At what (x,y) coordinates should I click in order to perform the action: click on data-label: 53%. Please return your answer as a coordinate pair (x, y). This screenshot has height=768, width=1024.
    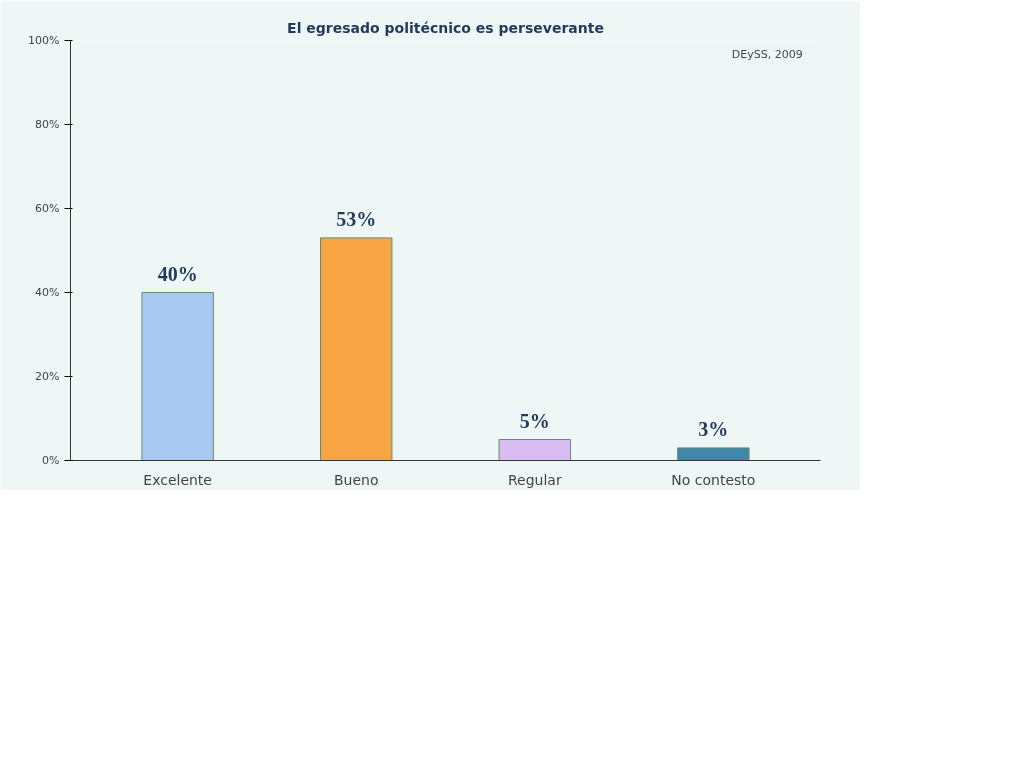
    Looking at the image, I should click on (356, 218).